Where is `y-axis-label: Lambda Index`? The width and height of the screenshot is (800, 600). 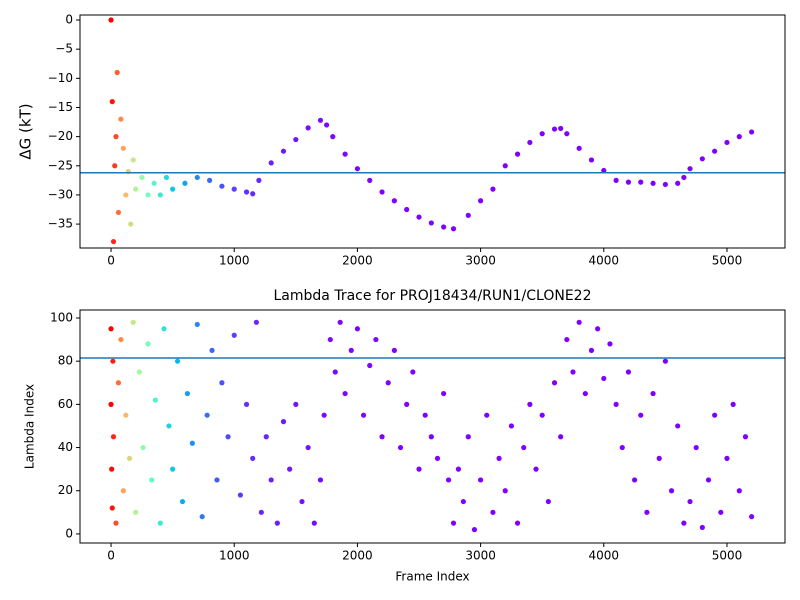
y-axis-label: Lambda Index is located at coordinates (30, 426).